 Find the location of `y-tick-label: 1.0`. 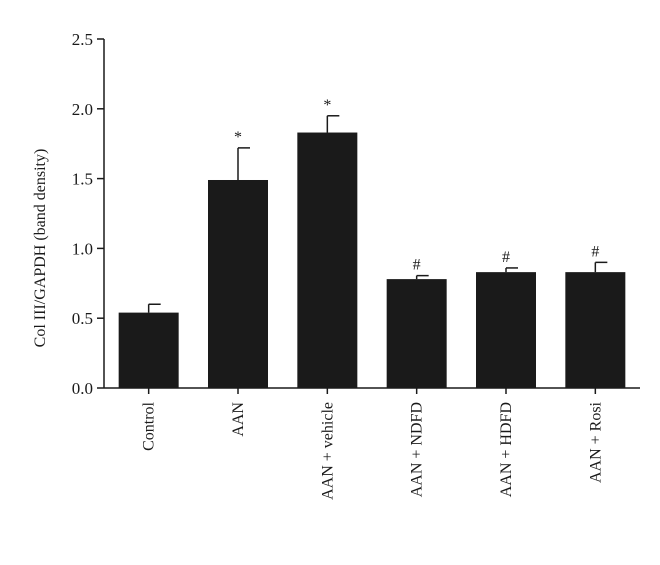

y-tick-label: 1.0 is located at coordinates (82, 248).